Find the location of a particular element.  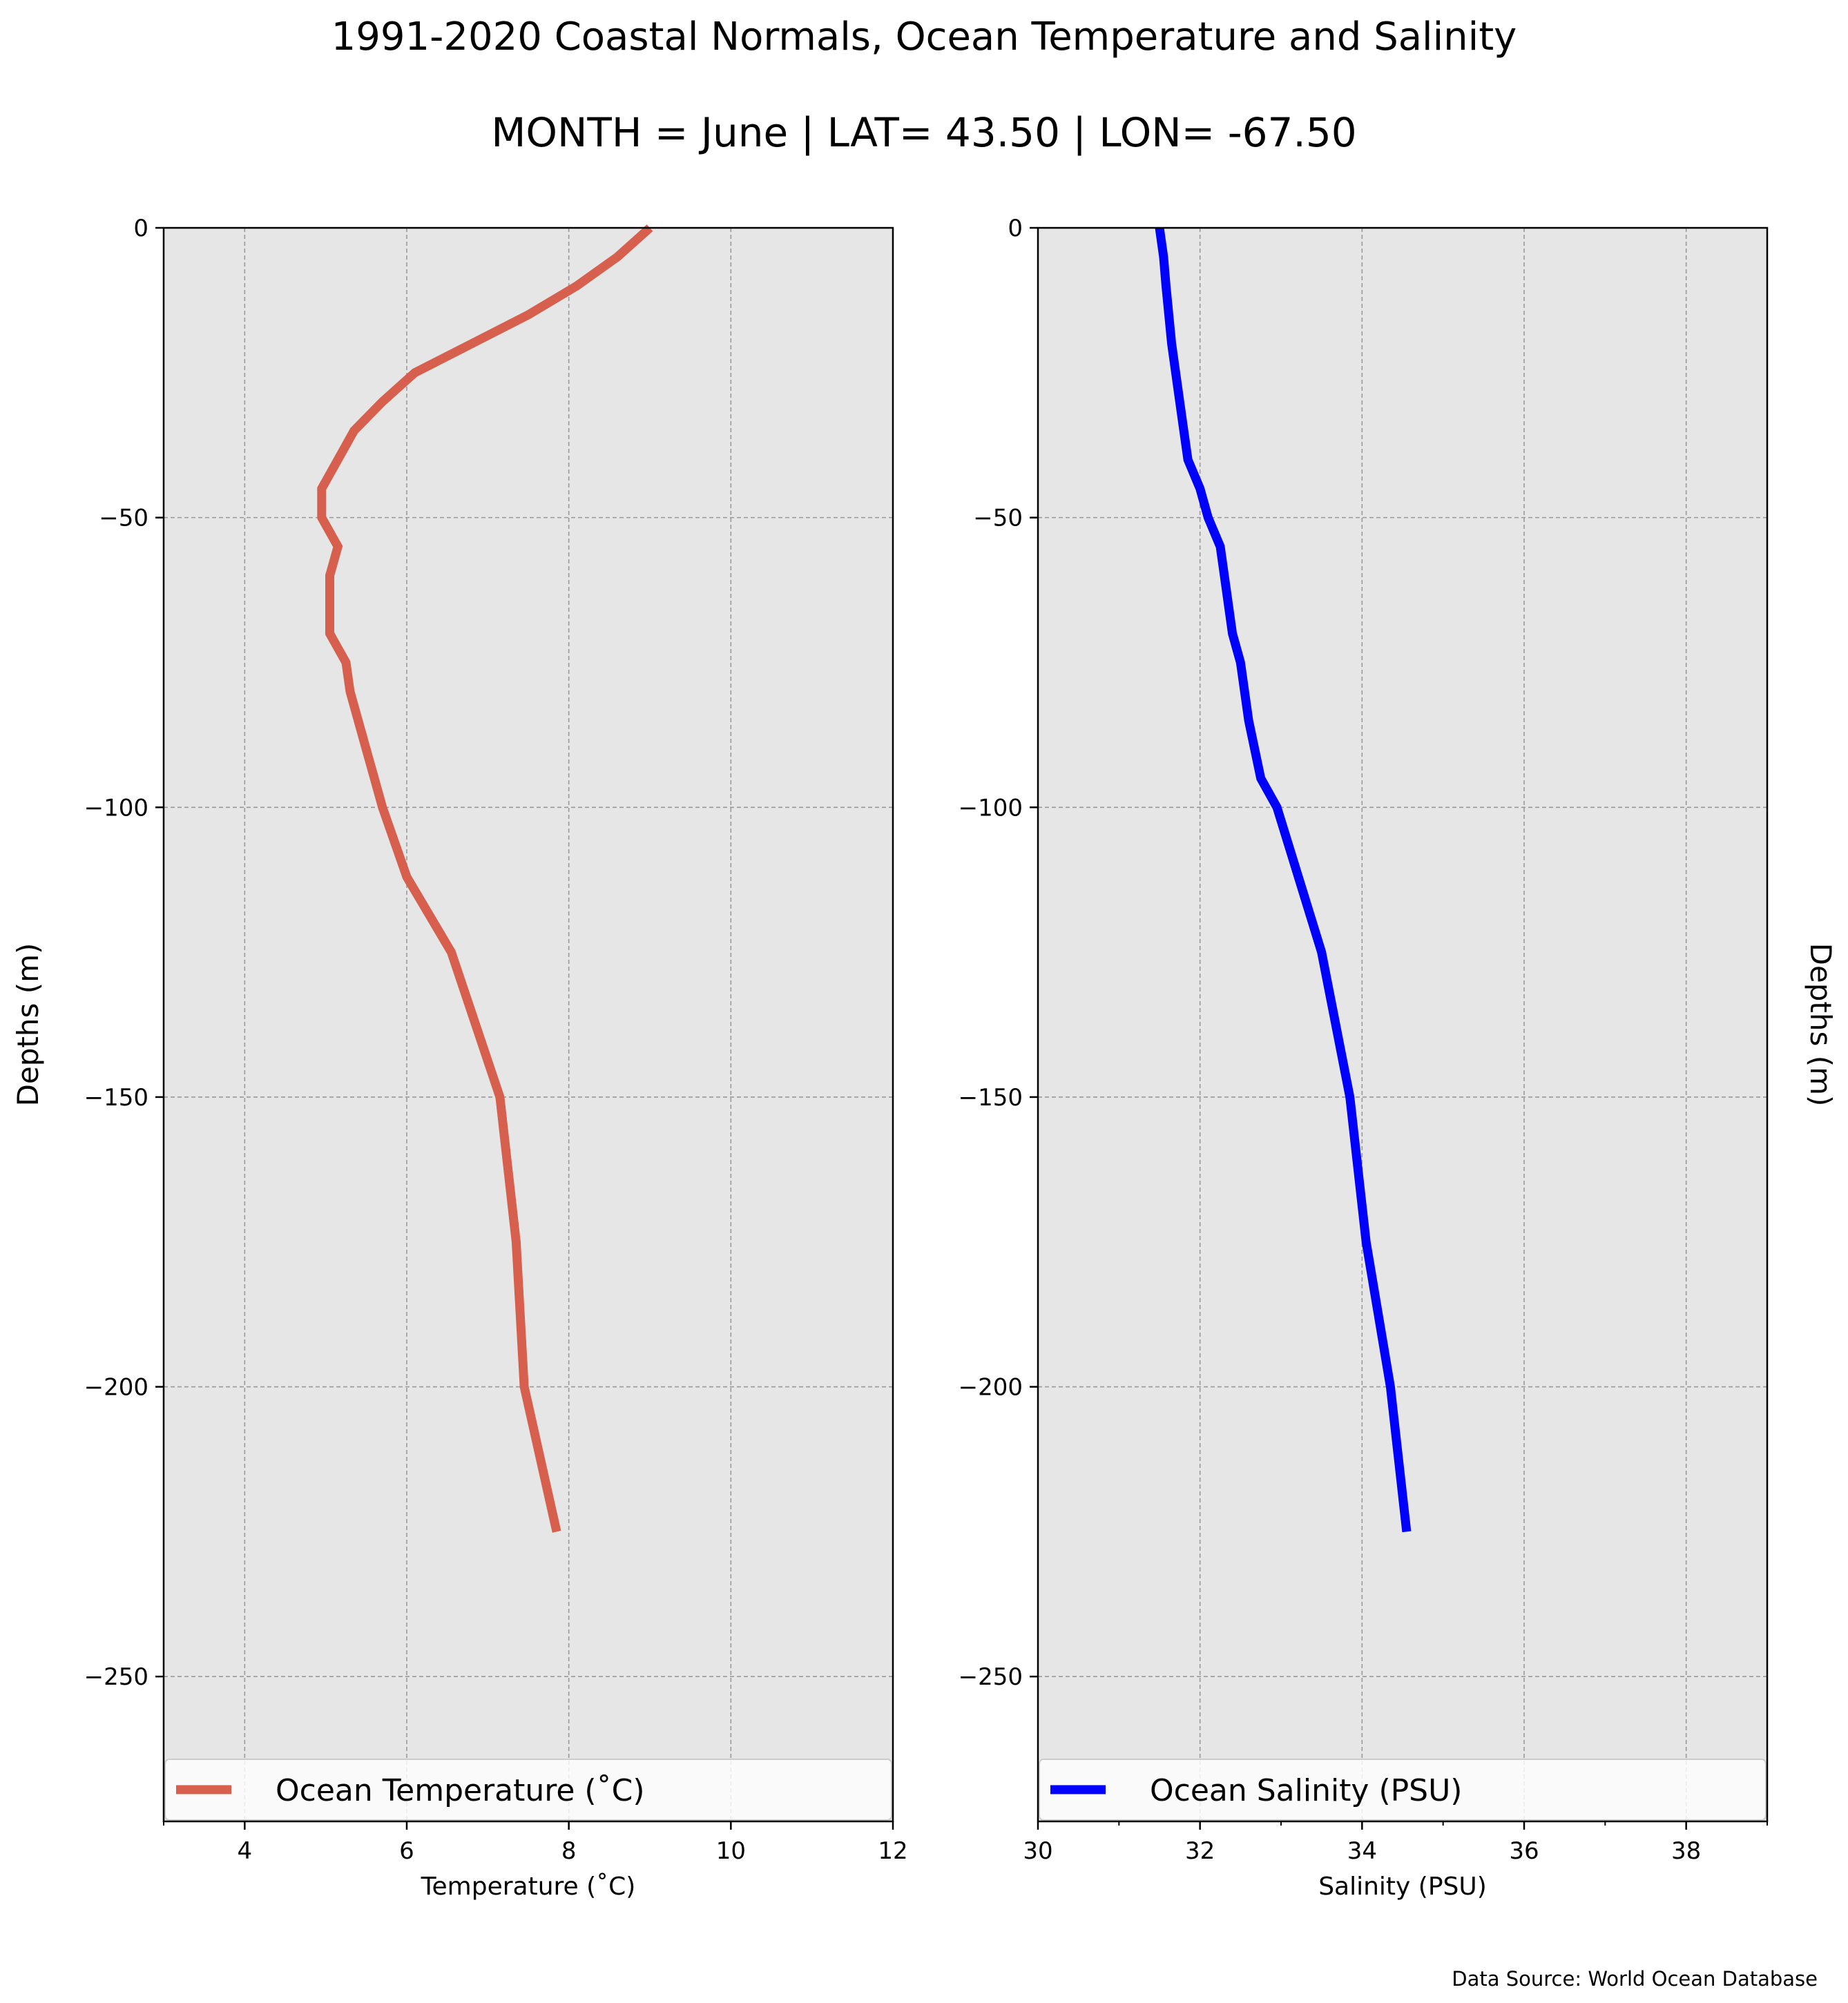

salinity-profile-line is located at coordinates (1283, 880).